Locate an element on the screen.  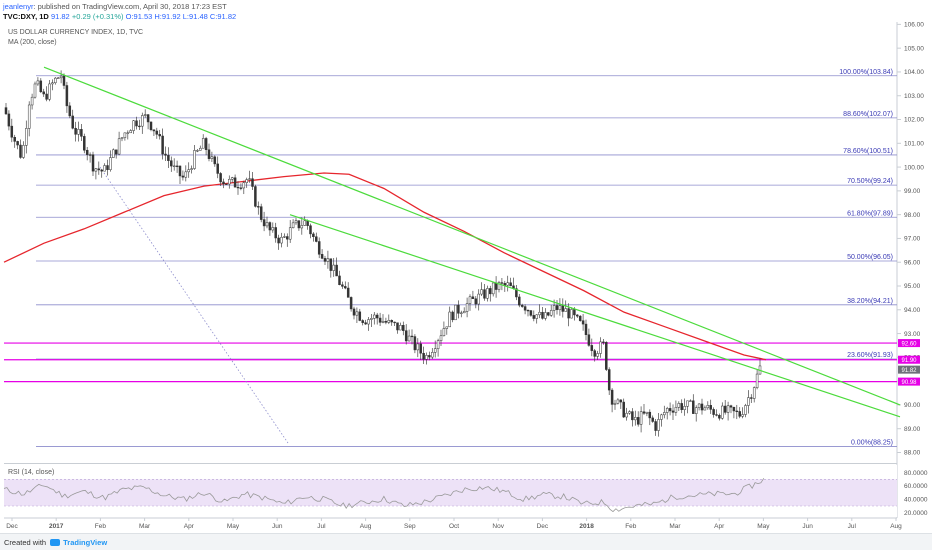
tradingview-link: TradingView is located at coordinates (85, 542).